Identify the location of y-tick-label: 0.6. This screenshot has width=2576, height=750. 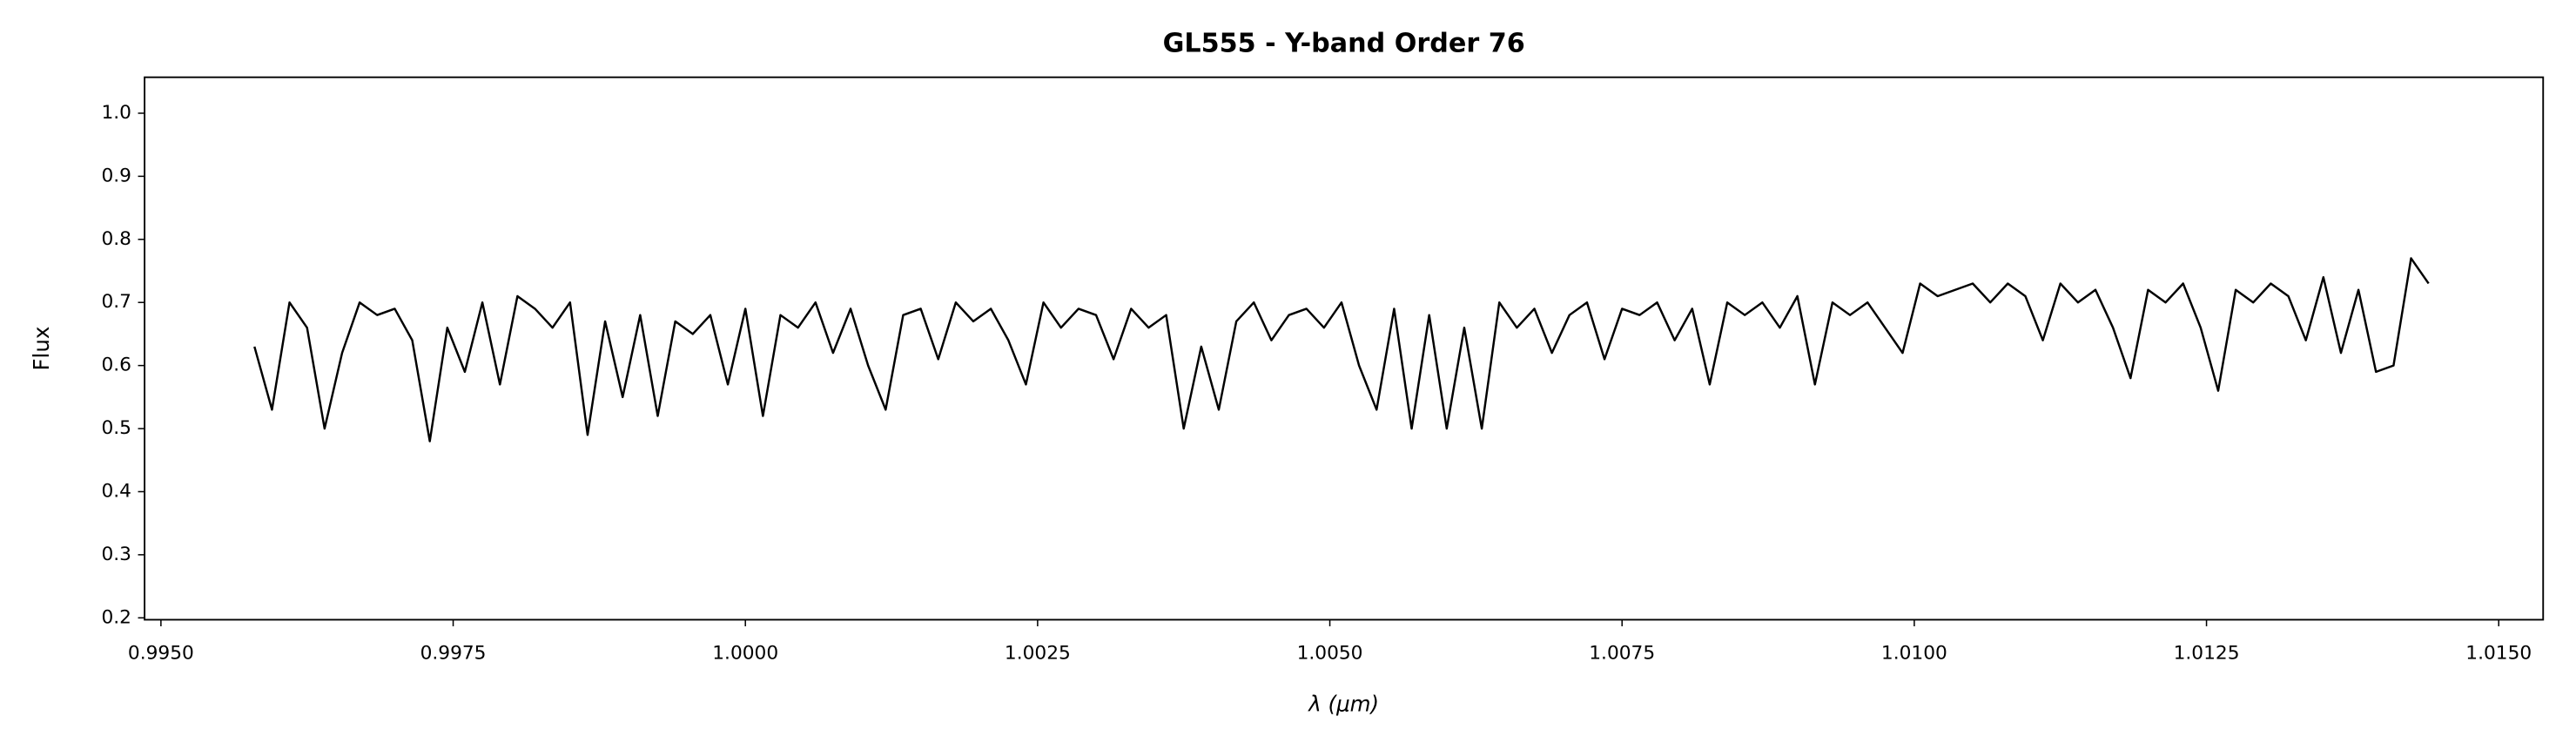
(116, 365).